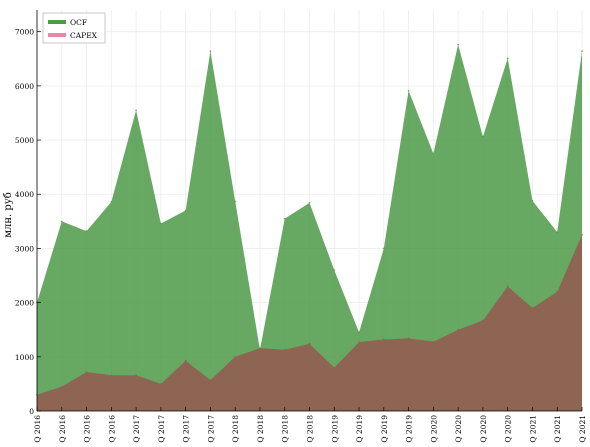 This screenshot has width=590, height=447. What do you see at coordinates (24, 32) in the screenshot?
I see `y-tick-label: 7000` at bounding box center [24, 32].